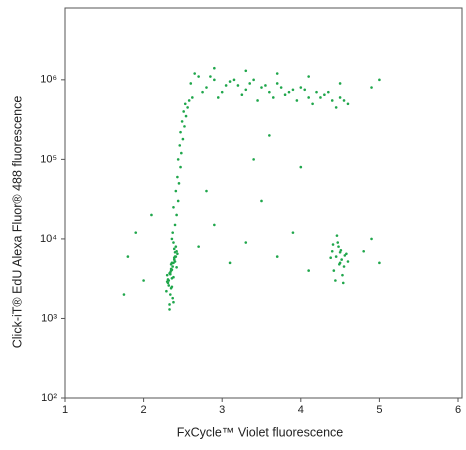  Describe the element at coordinates (301, 410) in the screenshot. I see `x-tick-label: 4` at that location.